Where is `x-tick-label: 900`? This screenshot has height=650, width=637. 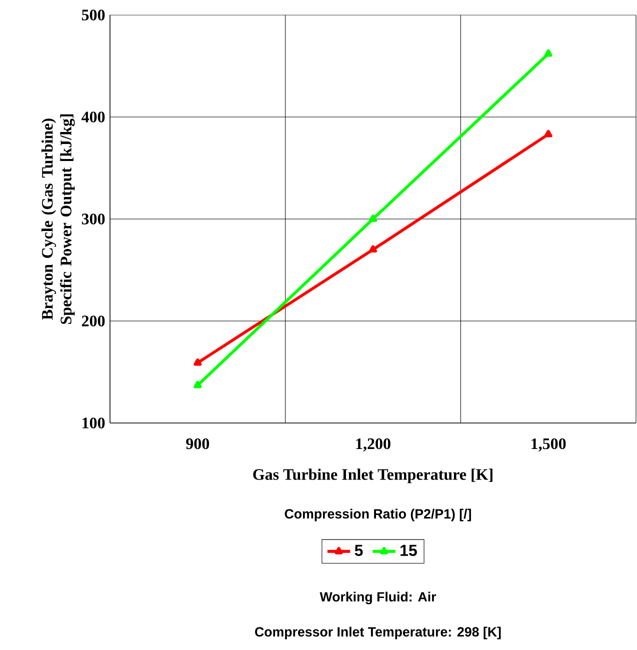 x-tick-label: 900 is located at coordinates (198, 444).